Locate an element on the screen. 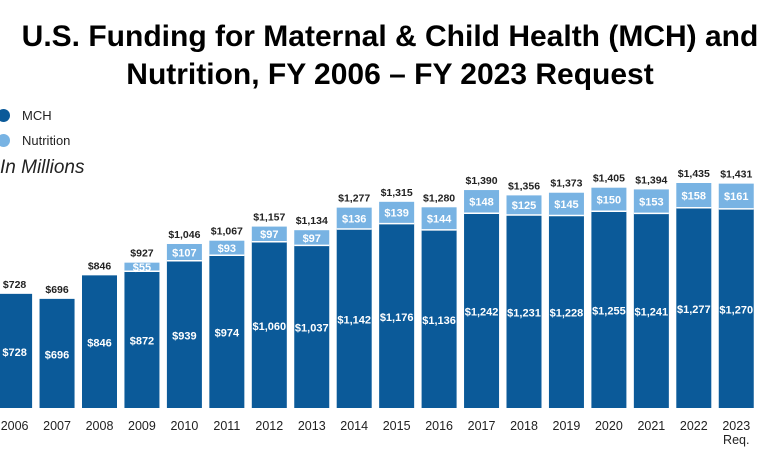 Image resolution: width=780 pixels, height=470 pixels. data-label-nutrition-2019: $145 is located at coordinates (566, 205).